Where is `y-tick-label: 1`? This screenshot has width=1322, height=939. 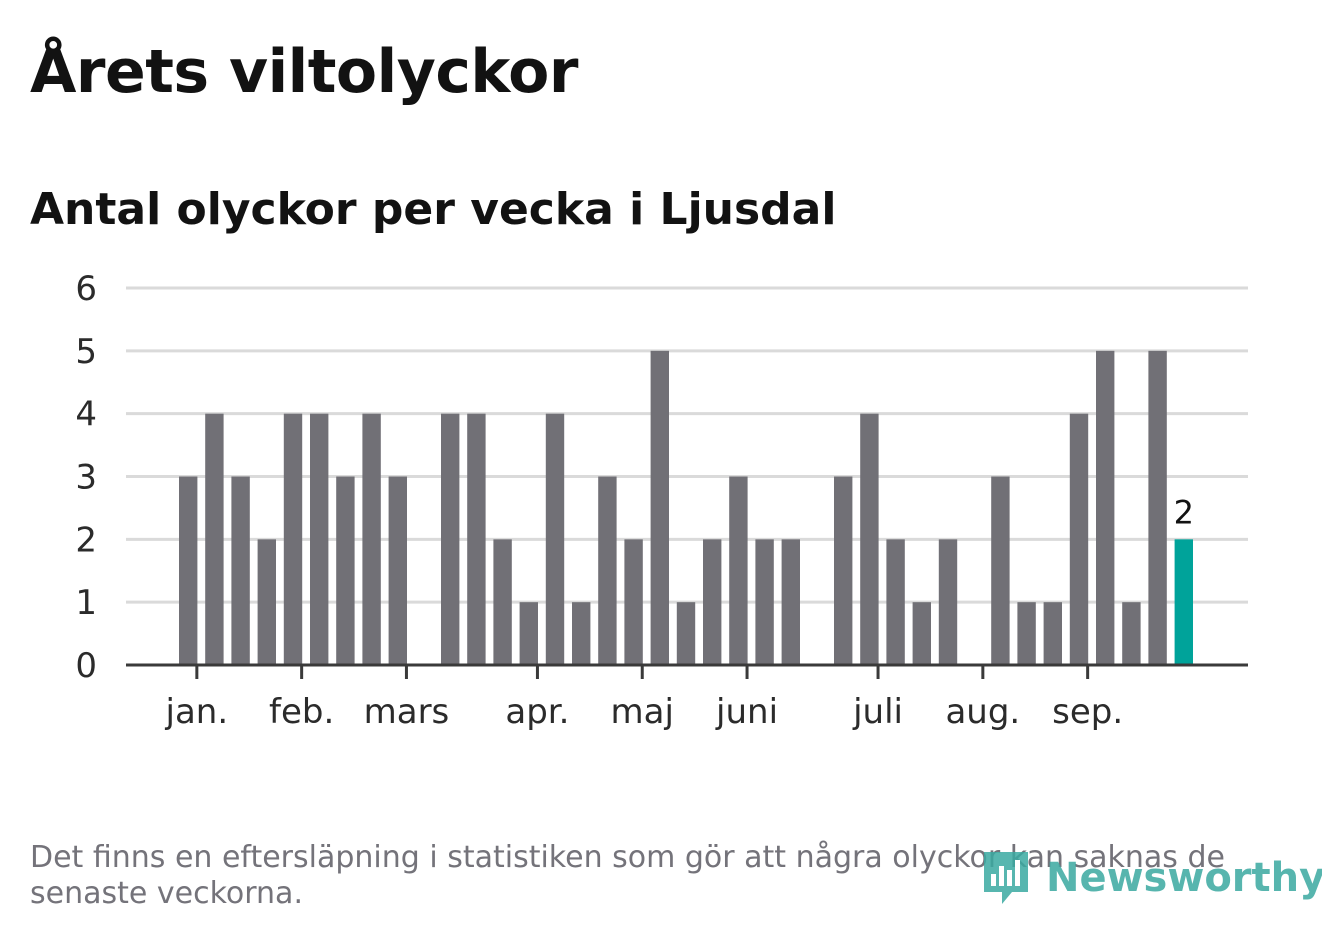 y-tick-label: 1 is located at coordinates (86, 603).